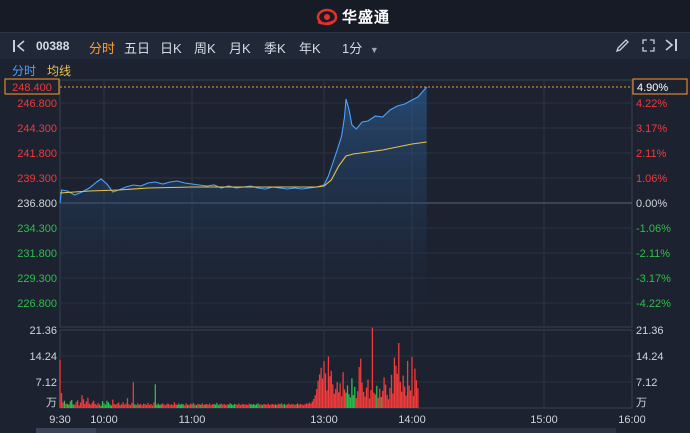 The width and height of the screenshot is (690, 433). What do you see at coordinates (19, 46) in the screenshot?
I see `collapse-panel-icon` at bounding box center [19, 46].